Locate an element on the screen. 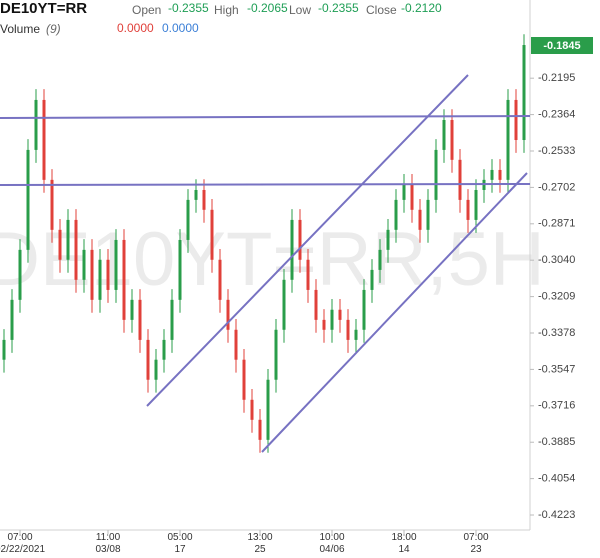  x-tick-label: 11:00 03/08 is located at coordinates (108, 543).